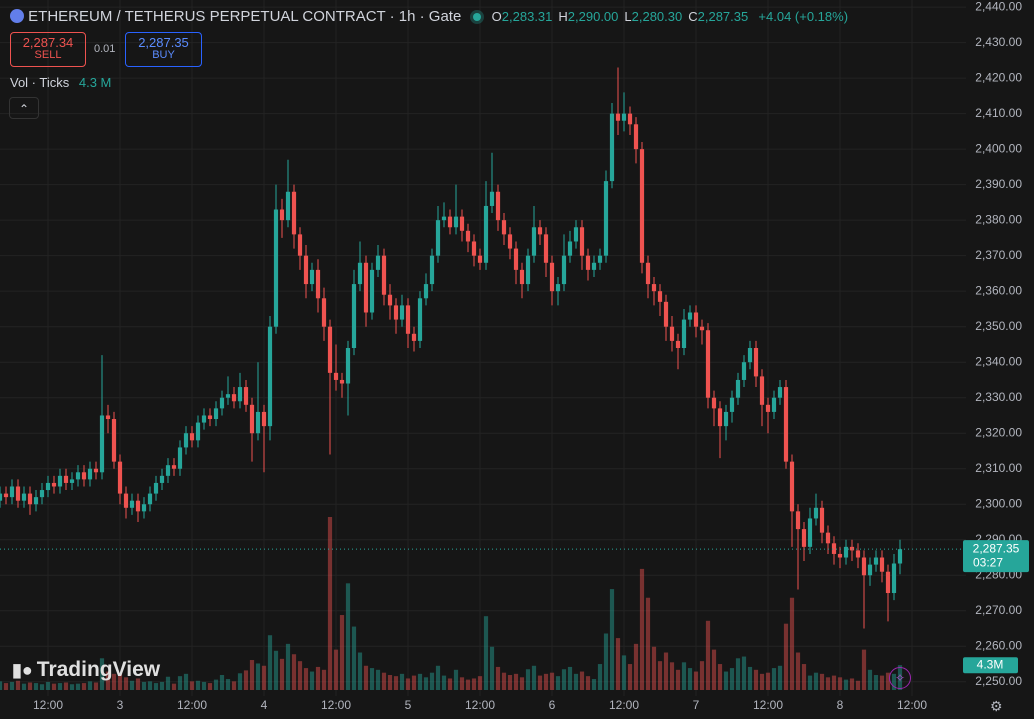  Describe the element at coordinates (163, 55) in the screenshot. I see `buy-label: BUY` at that location.